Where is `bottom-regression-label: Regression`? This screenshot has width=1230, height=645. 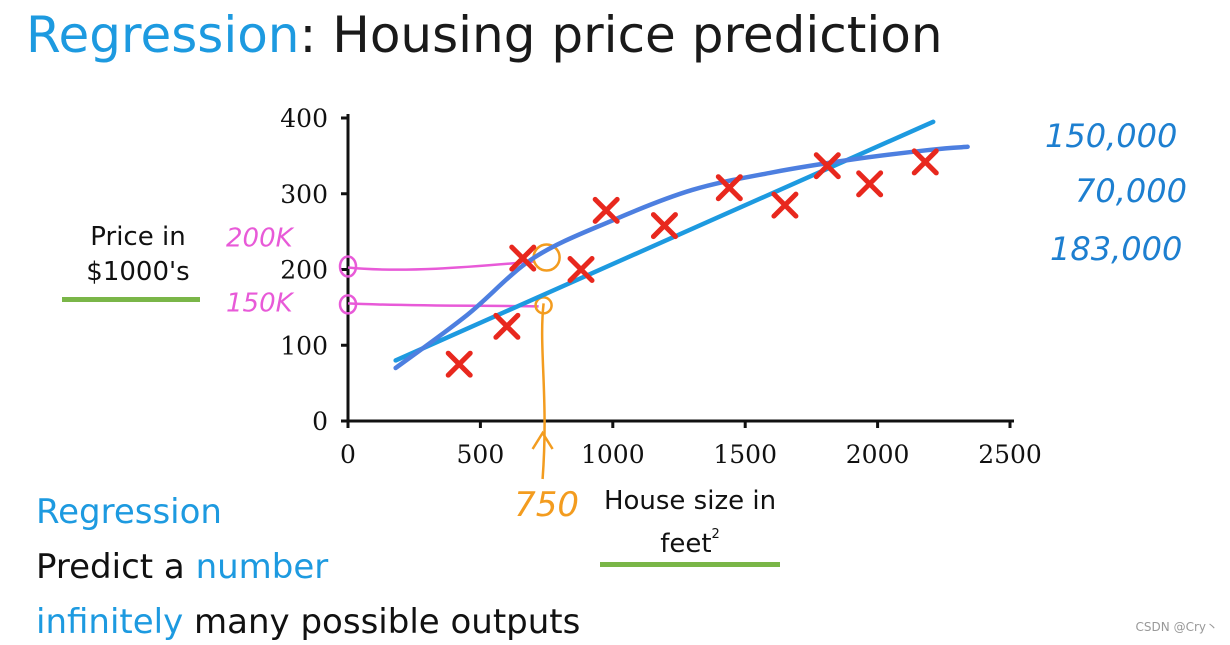 bottom-regression-label: Regression is located at coordinates (129, 512).